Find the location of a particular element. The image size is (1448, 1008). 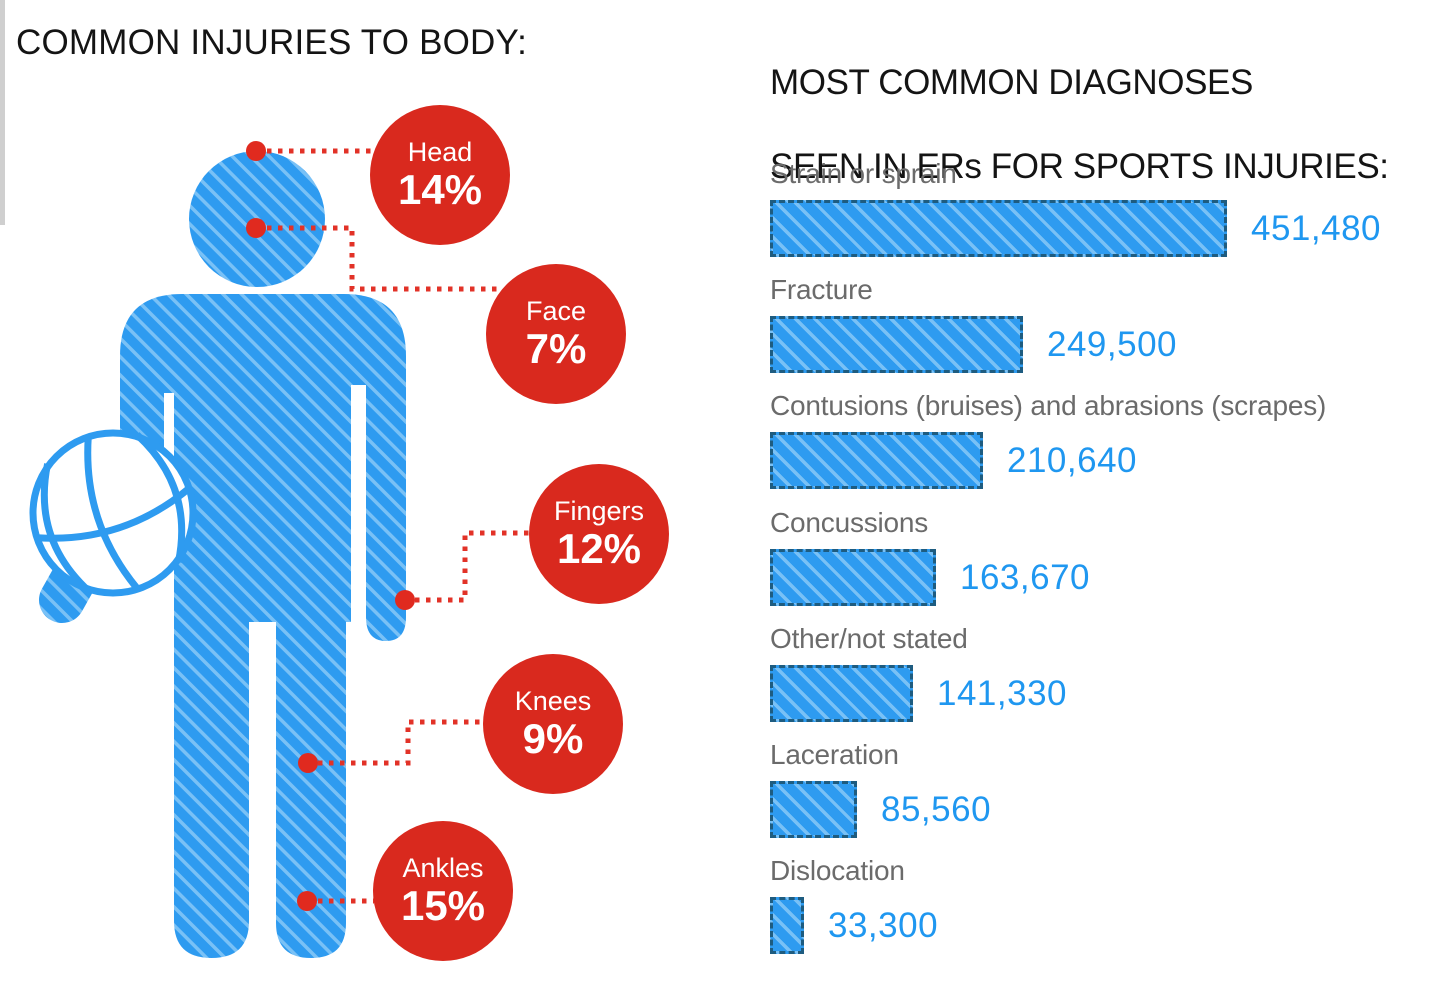

diagnosis-bar-line: 210,640 is located at coordinates (1100, 460).